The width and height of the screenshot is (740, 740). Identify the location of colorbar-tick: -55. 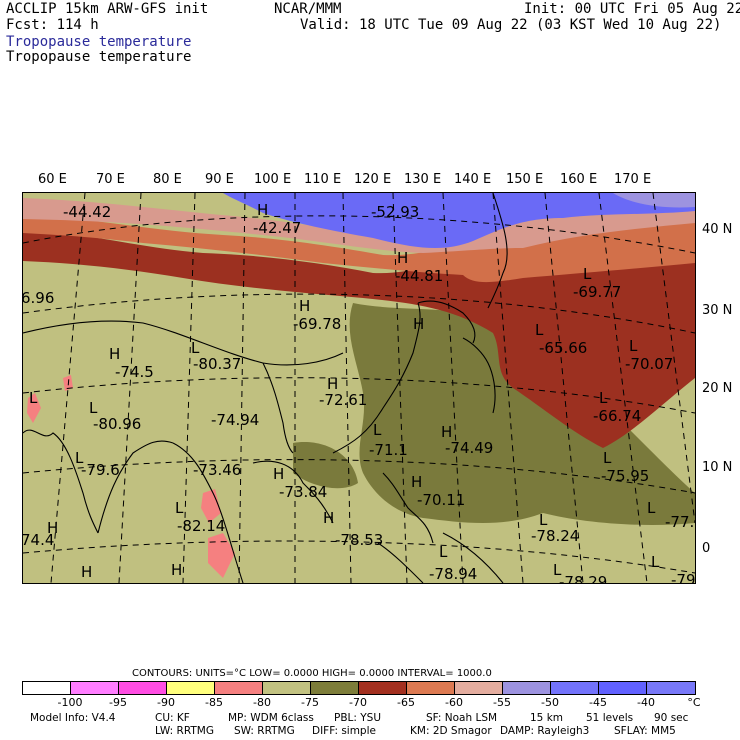
(502, 702).